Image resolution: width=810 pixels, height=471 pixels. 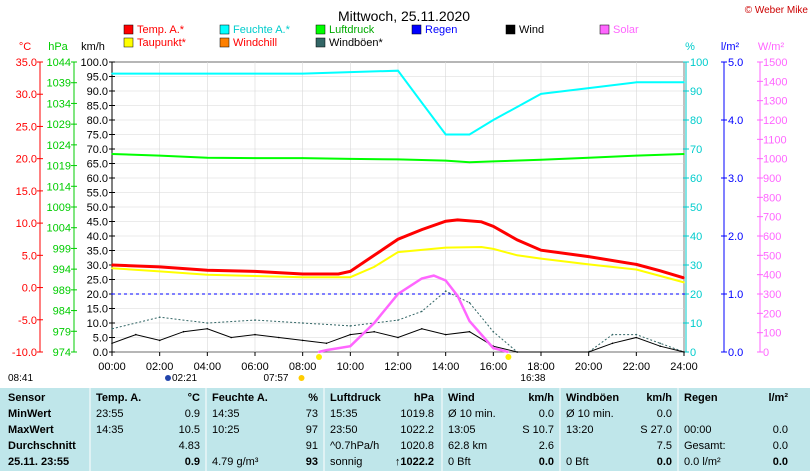 I want to click on temp-tick-label: 15.0, so click(x=26, y=192).